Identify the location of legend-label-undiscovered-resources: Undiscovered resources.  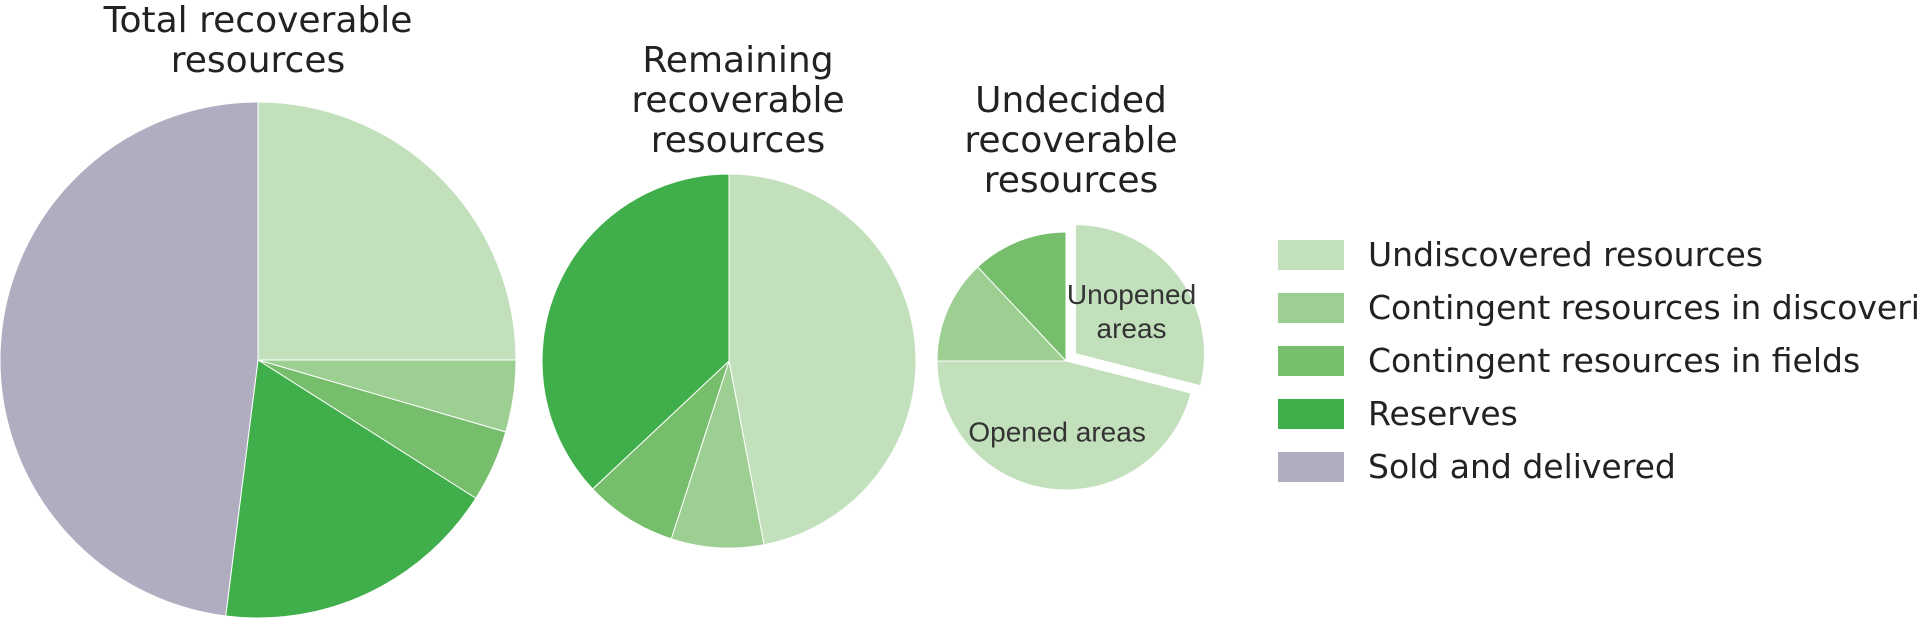
(1565, 254).